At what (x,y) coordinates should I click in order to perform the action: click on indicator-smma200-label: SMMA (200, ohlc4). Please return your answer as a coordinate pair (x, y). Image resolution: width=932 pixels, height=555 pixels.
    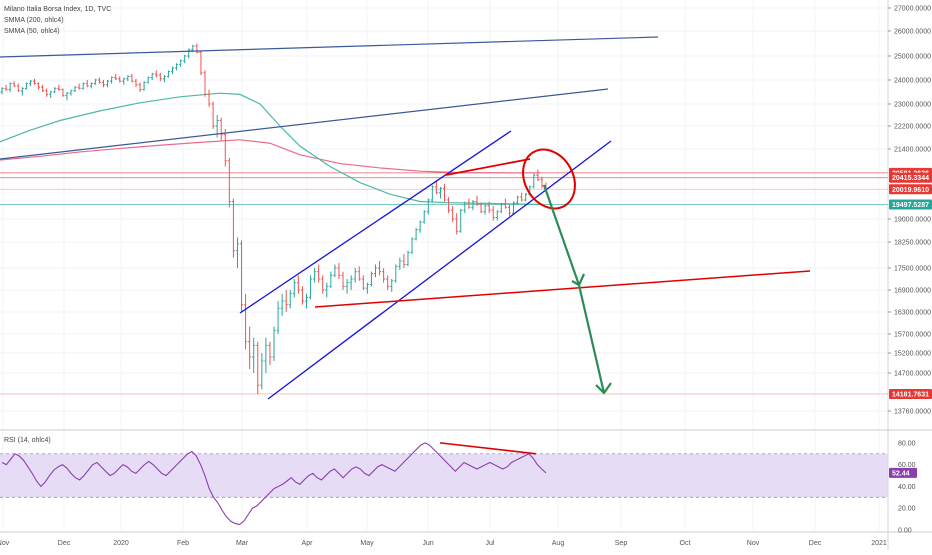
    Looking at the image, I should click on (34, 20).